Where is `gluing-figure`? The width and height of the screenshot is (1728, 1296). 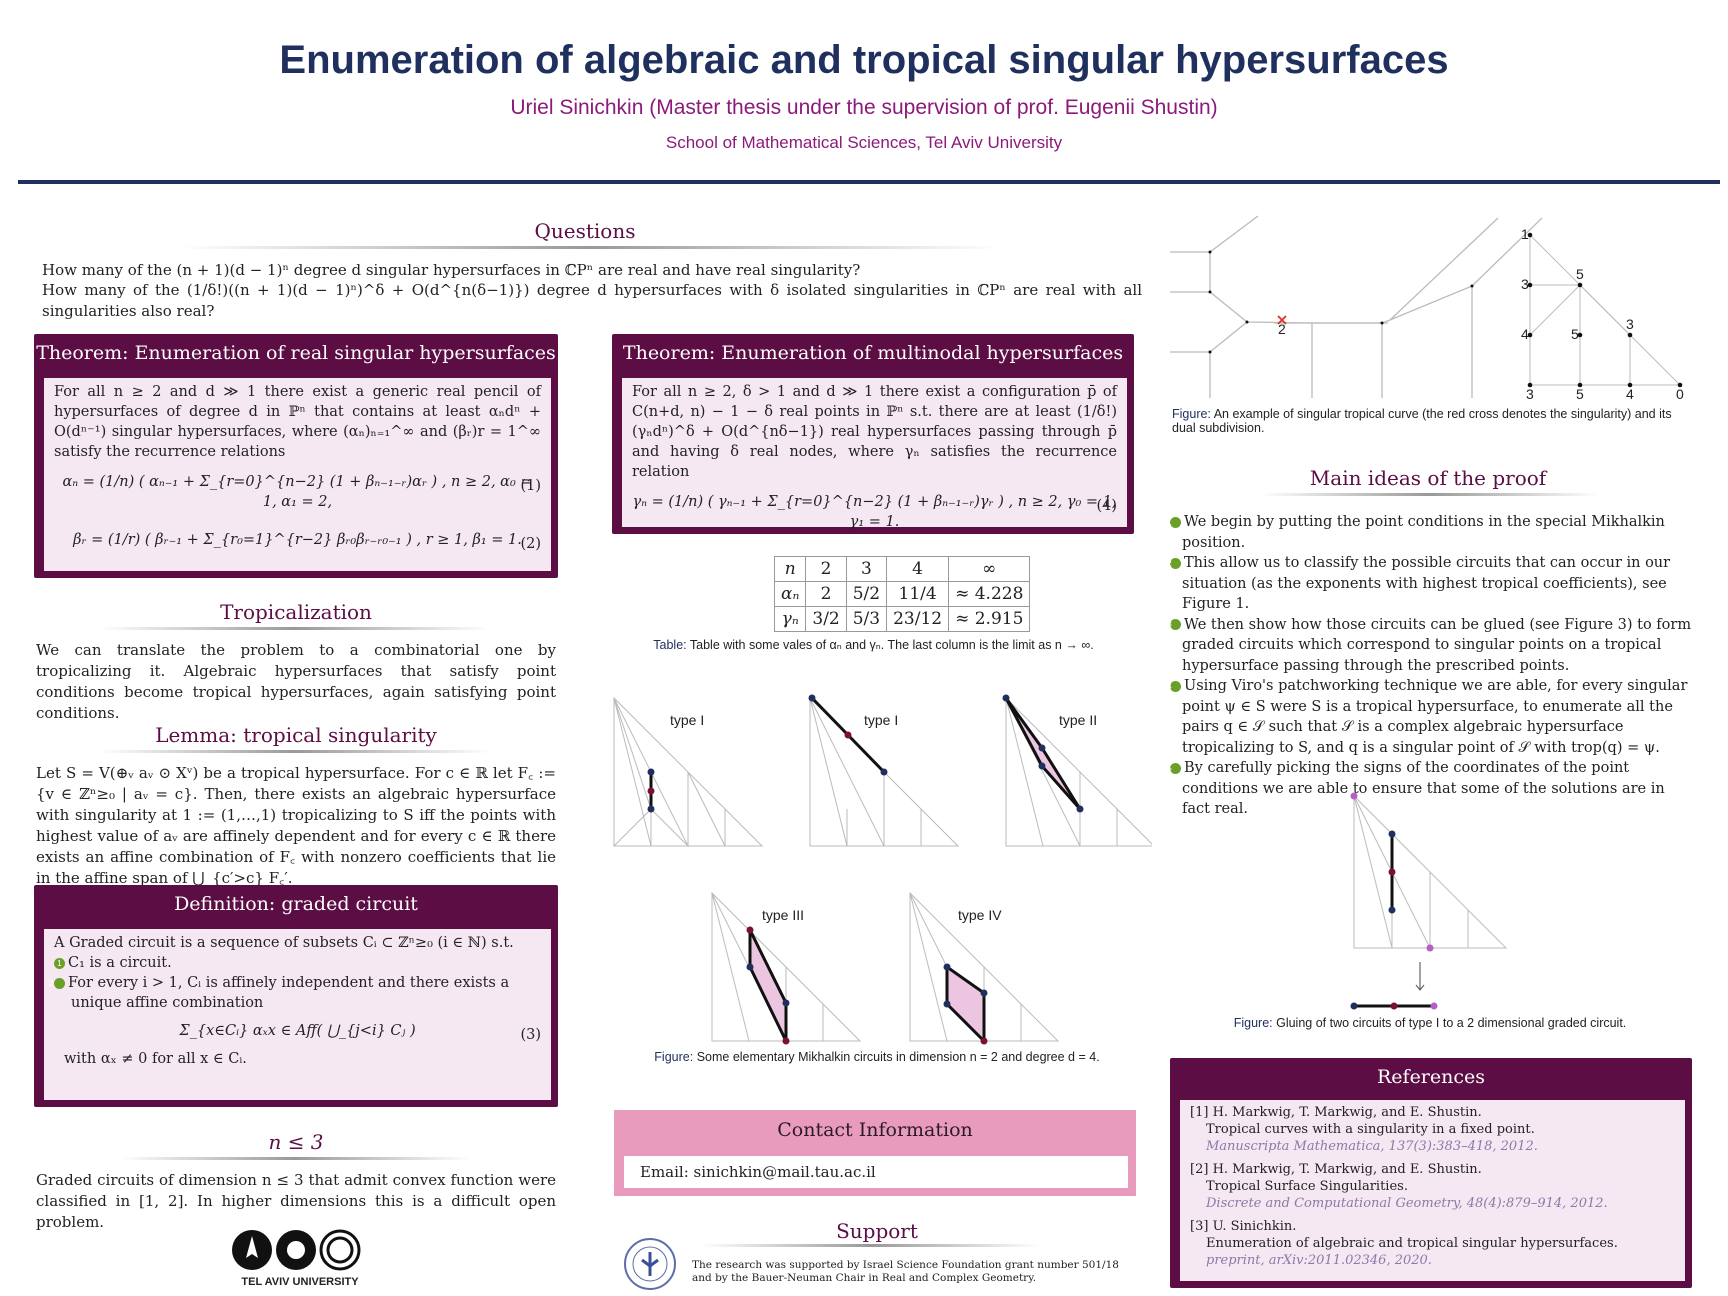 gluing-figure is located at coordinates (1429, 901).